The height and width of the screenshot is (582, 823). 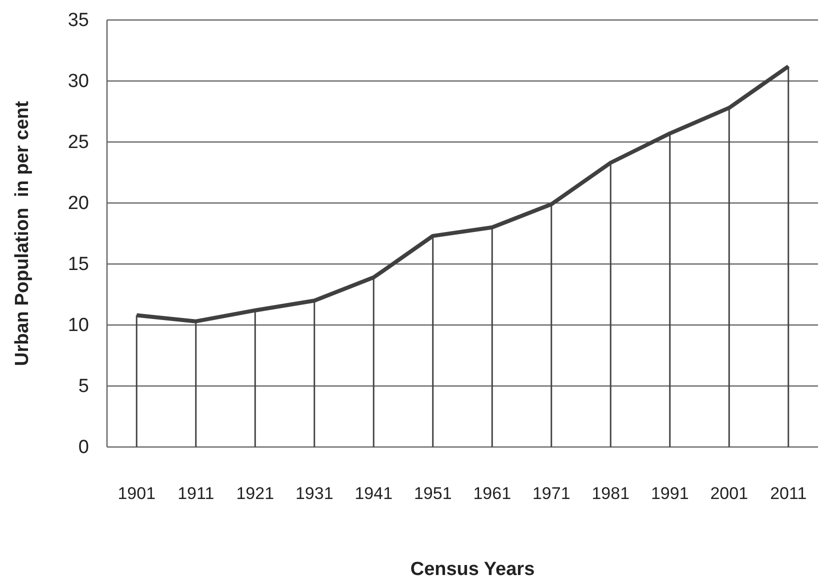 I want to click on y-tick-label: 20, so click(x=78, y=203).